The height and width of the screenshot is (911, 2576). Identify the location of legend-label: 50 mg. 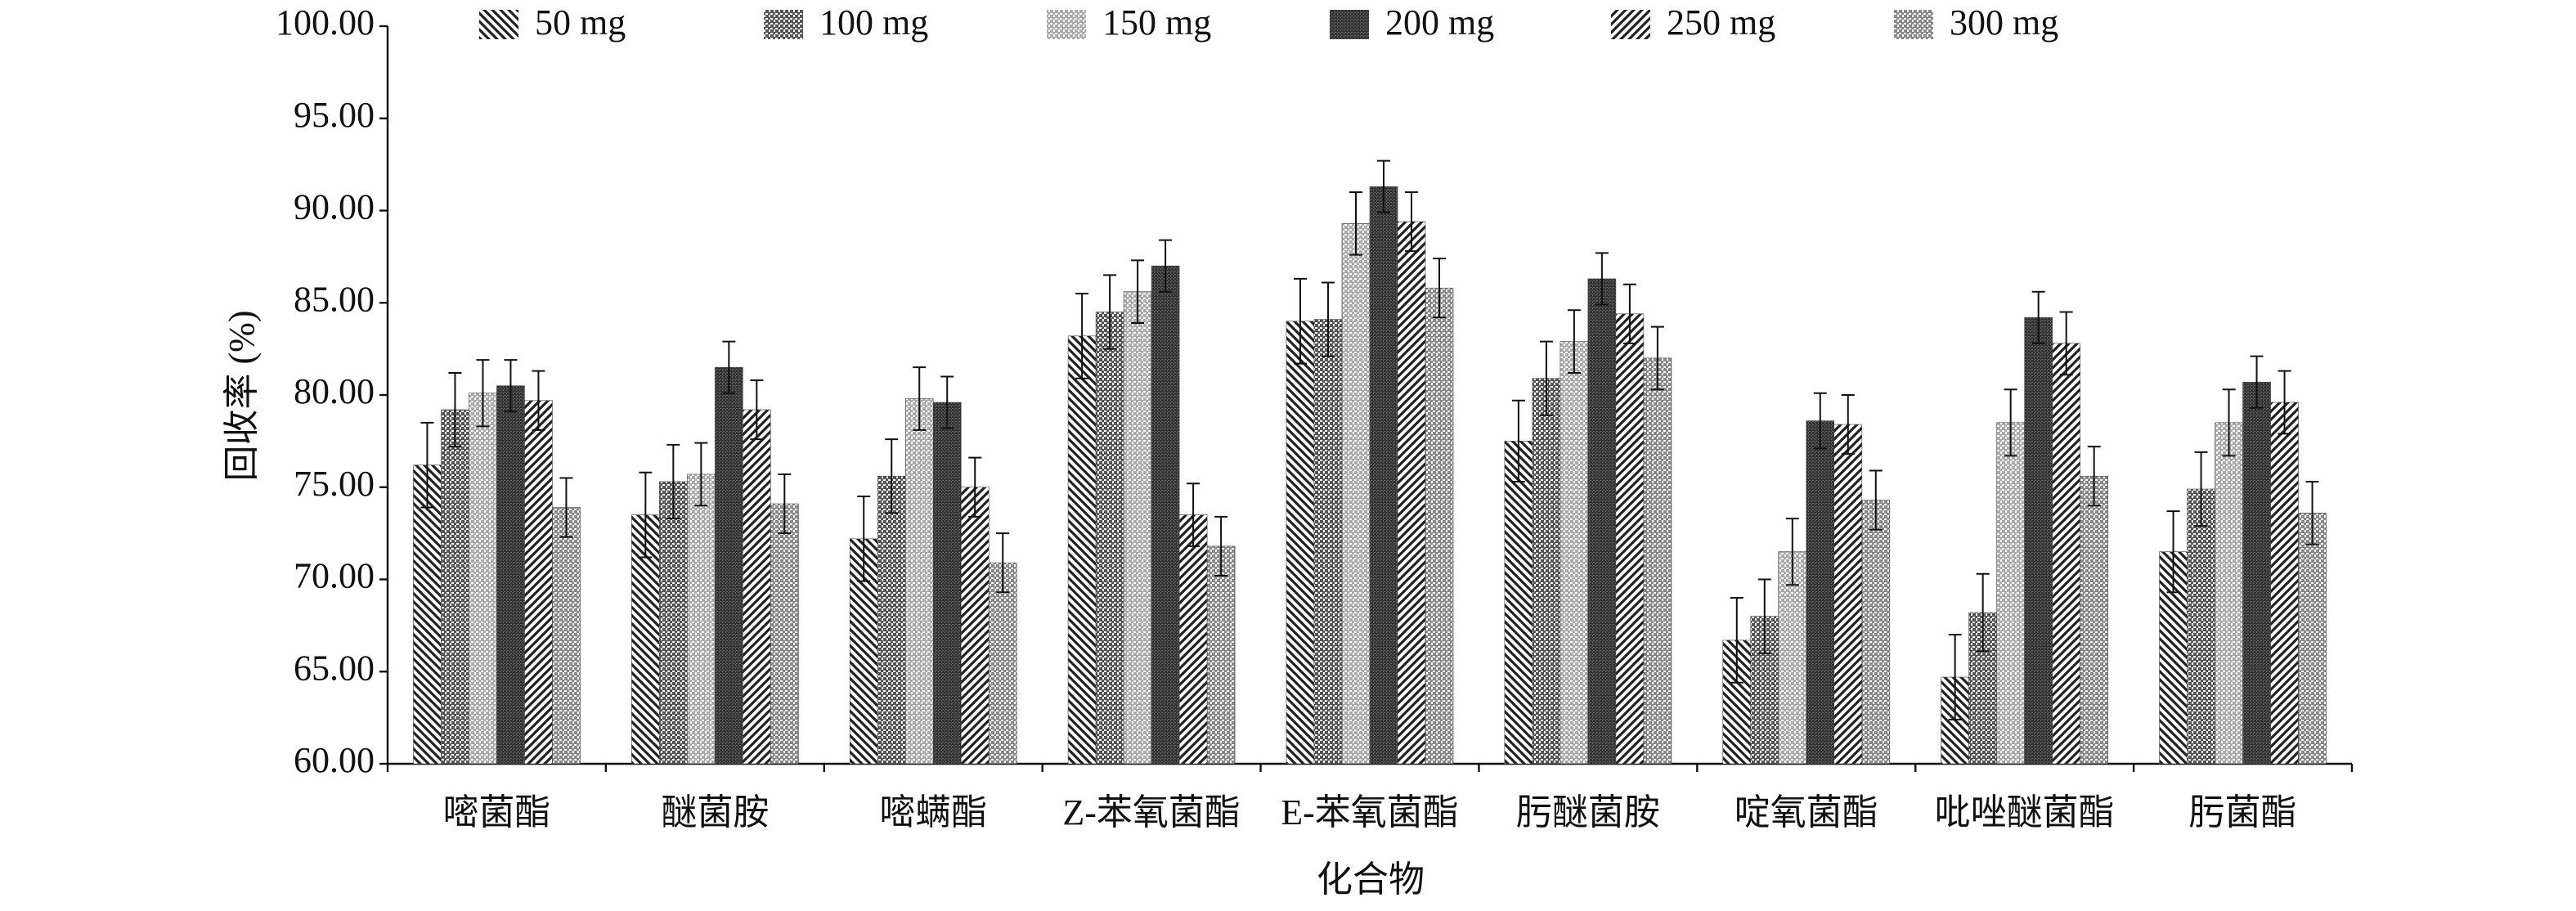
(580, 22).